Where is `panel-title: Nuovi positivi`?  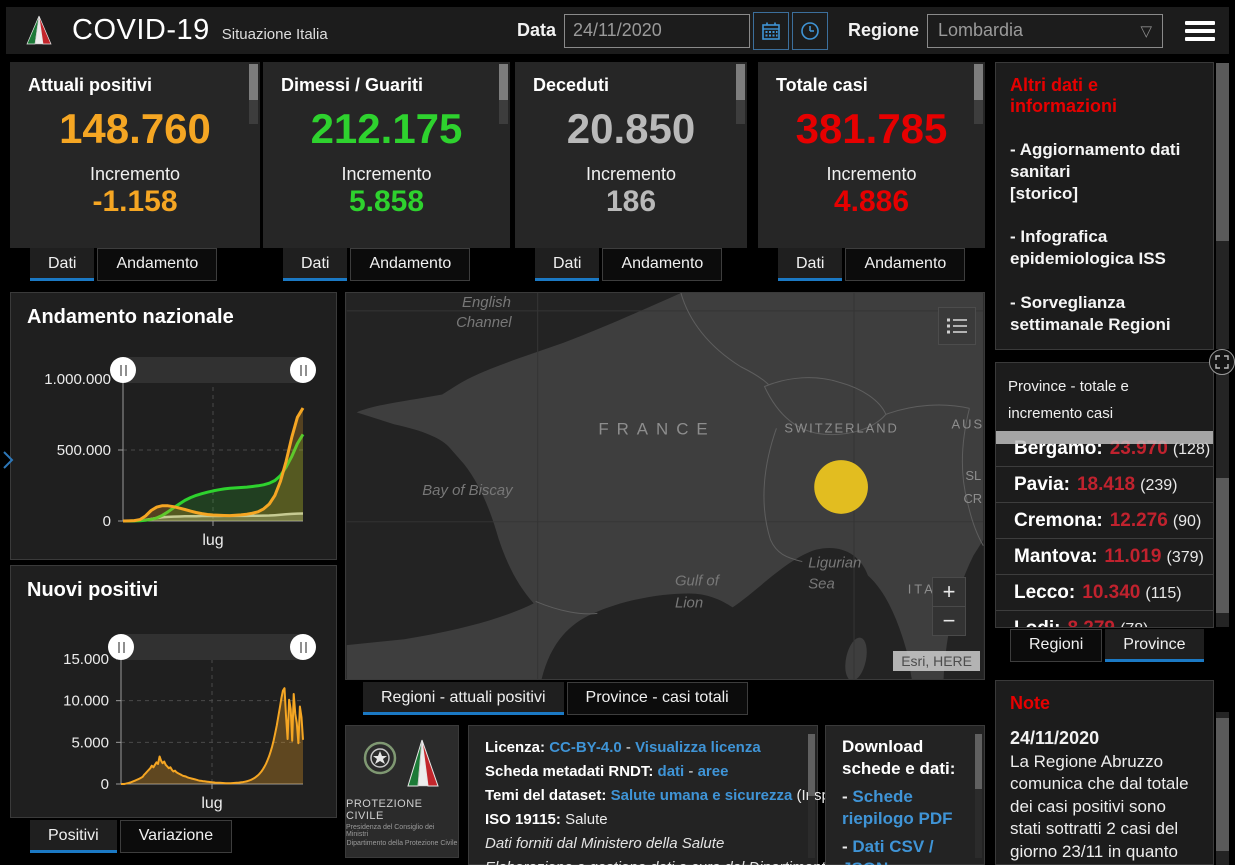 panel-title: Nuovi positivi is located at coordinates (93, 590).